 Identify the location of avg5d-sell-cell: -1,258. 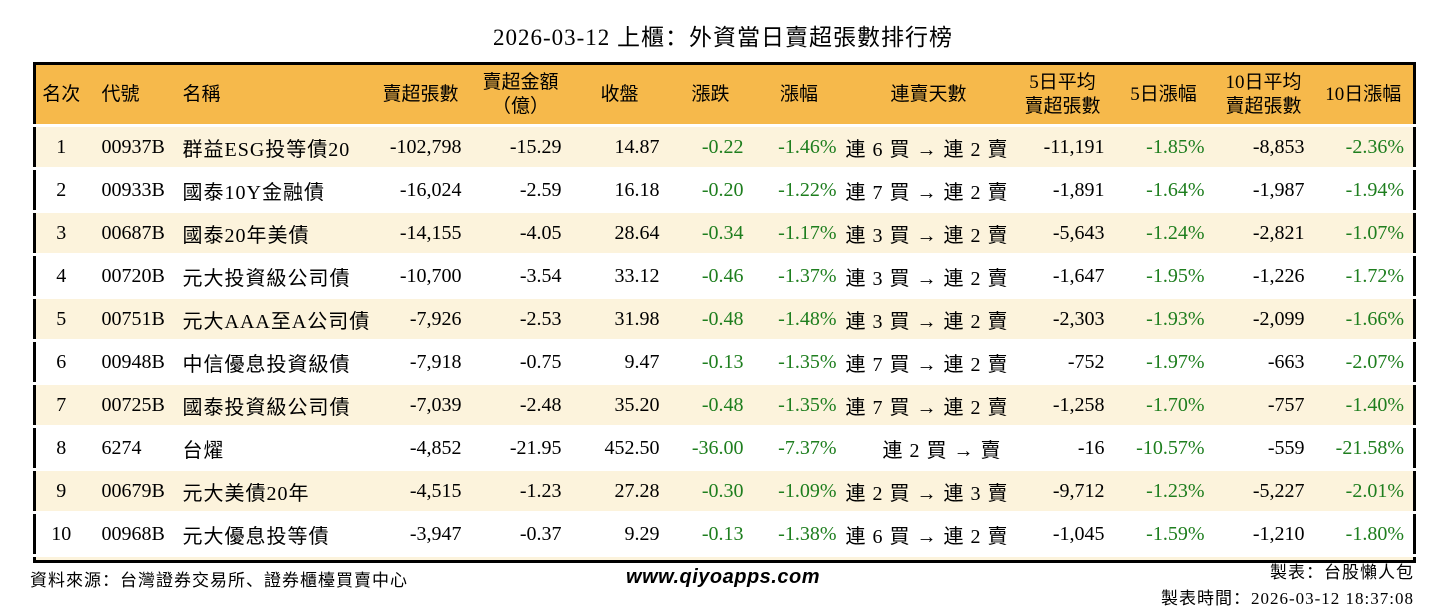
(1062, 405).